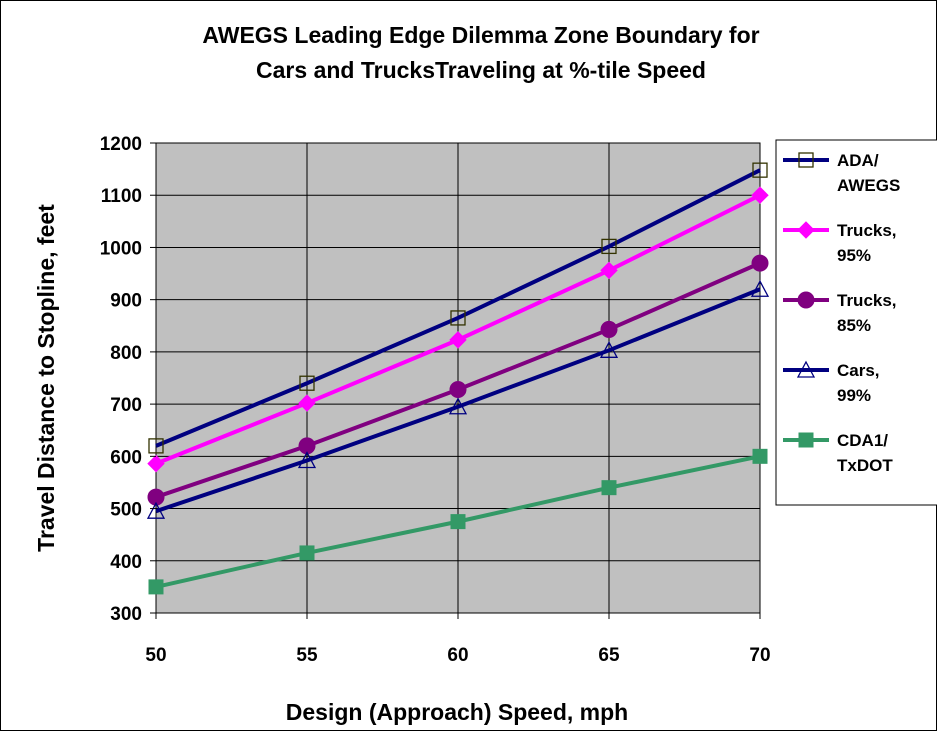 This screenshot has height=732, width=937. I want to click on x-tick-label: 70, so click(759, 655).